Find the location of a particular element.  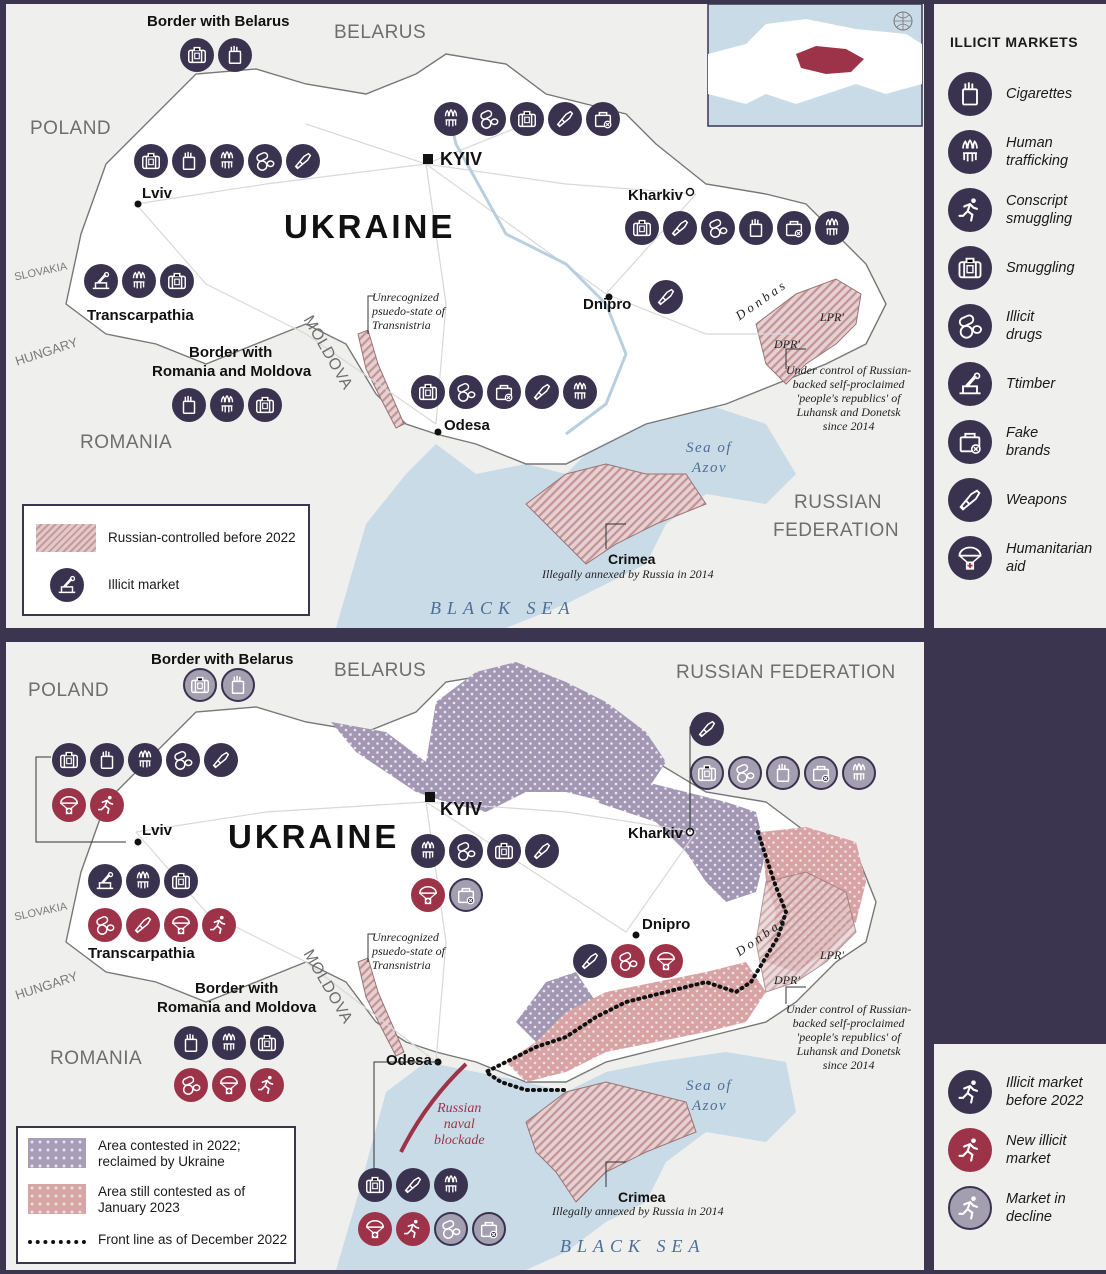

city-kharkiv-2: Kharkiv is located at coordinates (656, 833).